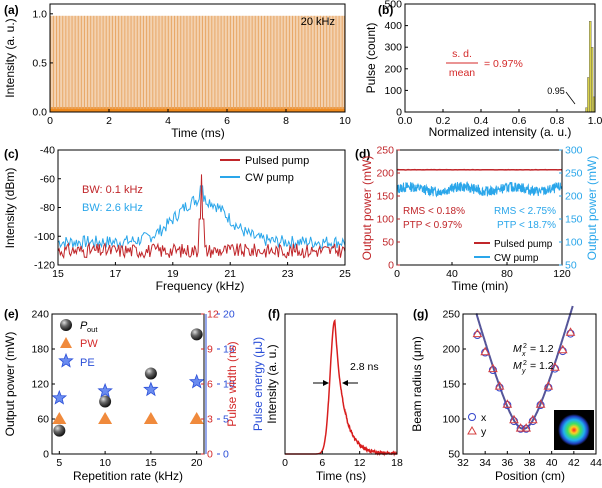 The image size is (602, 488). Describe the element at coordinates (210, 350) in the screenshot. I see `y-tick-label: 9` at that location.